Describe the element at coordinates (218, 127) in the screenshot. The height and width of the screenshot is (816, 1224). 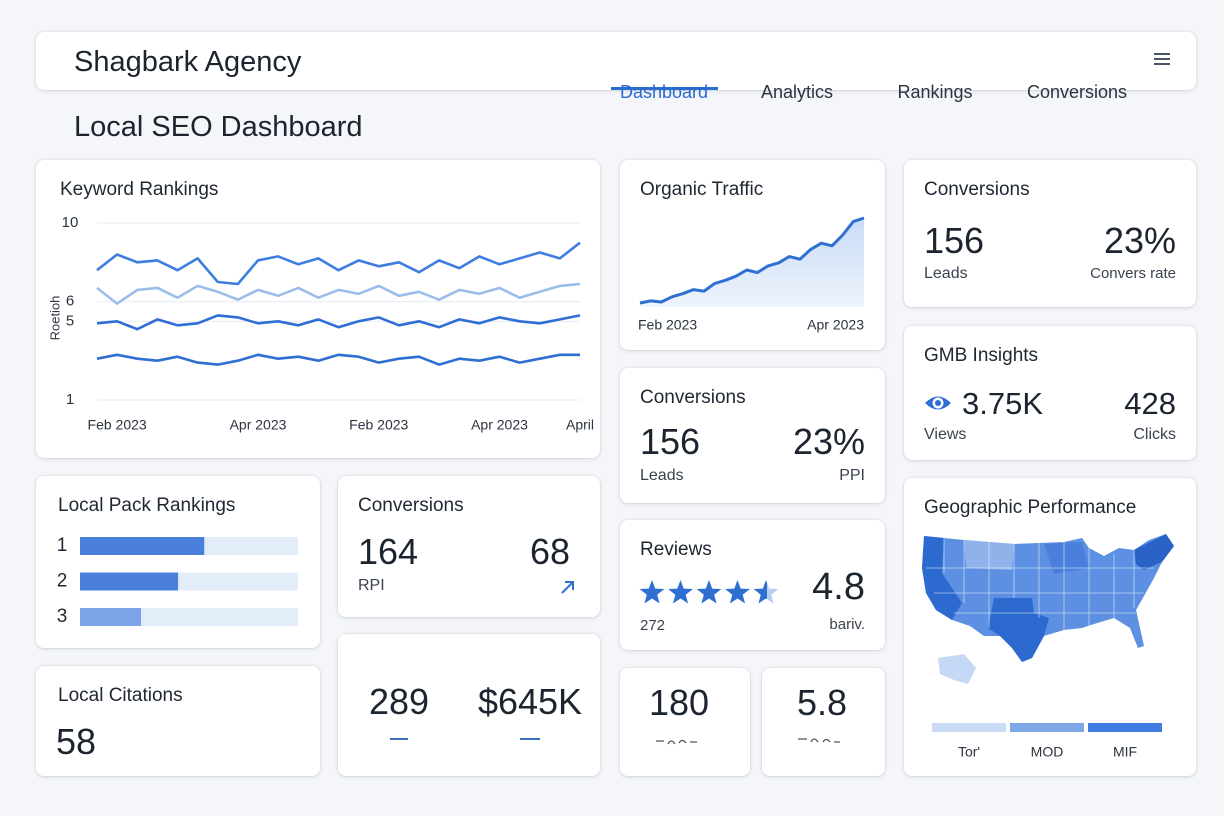
I see `page-title: Local SEO Dashboard` at that location.